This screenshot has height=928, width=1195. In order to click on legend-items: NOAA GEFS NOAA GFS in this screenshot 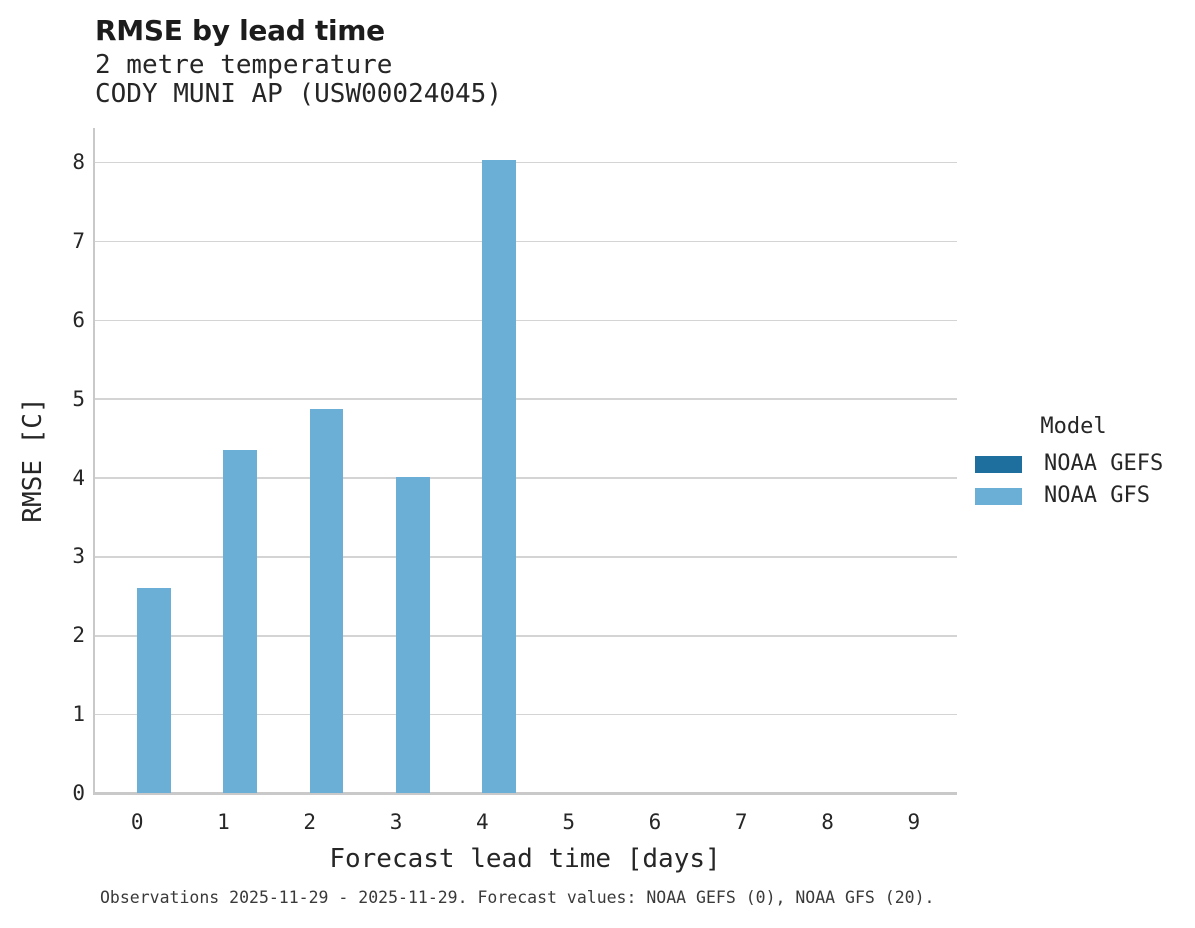, I will do `click(1075, 480)`.